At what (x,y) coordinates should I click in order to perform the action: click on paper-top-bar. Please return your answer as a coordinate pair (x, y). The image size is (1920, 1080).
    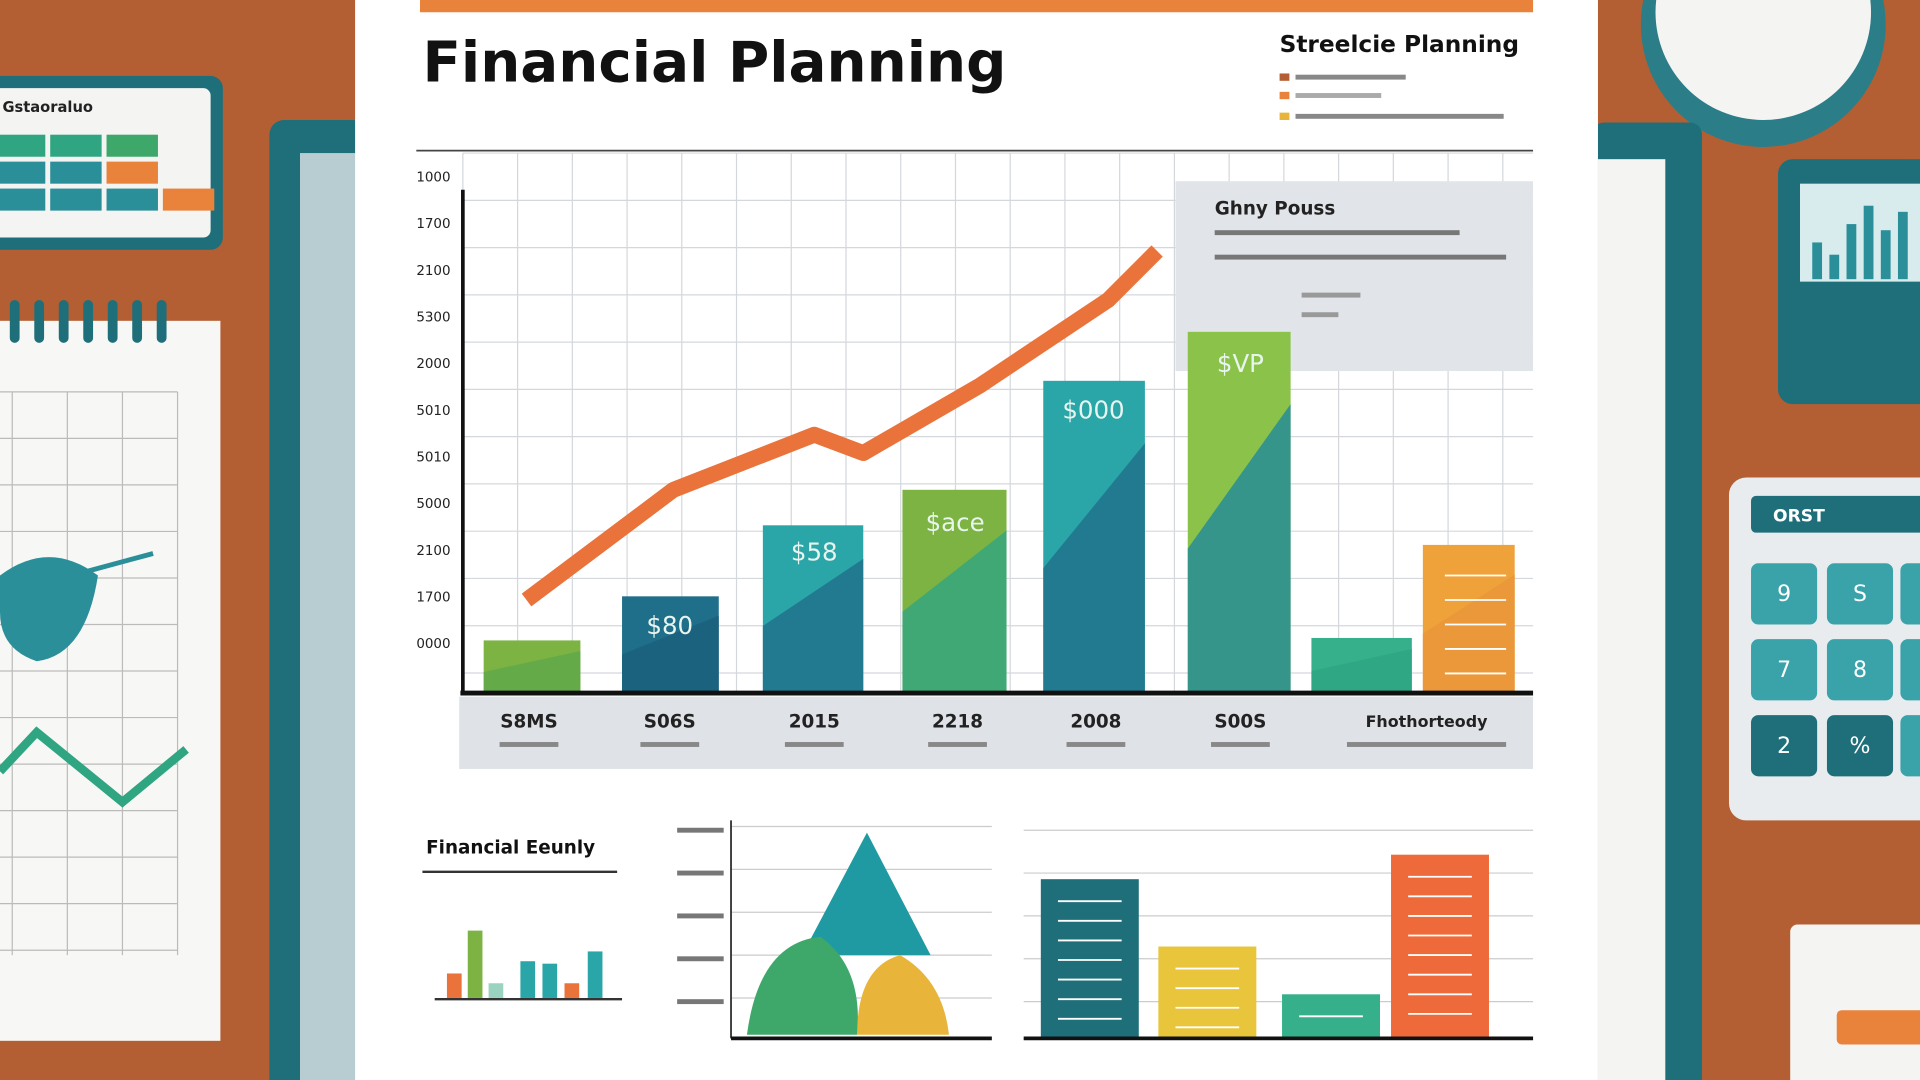
    Looking at the image, I should click on (977, 6).